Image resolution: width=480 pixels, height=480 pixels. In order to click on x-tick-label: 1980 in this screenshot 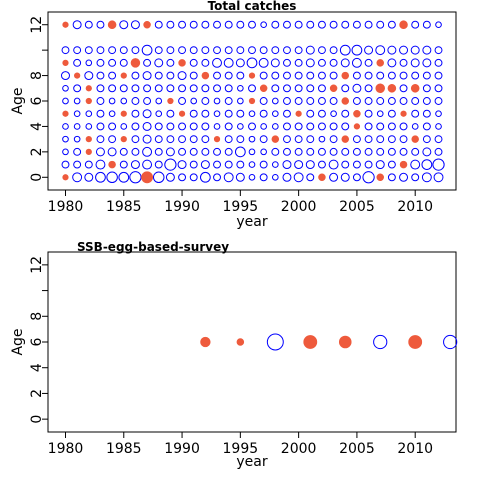, I will do `click(66, 207)`.